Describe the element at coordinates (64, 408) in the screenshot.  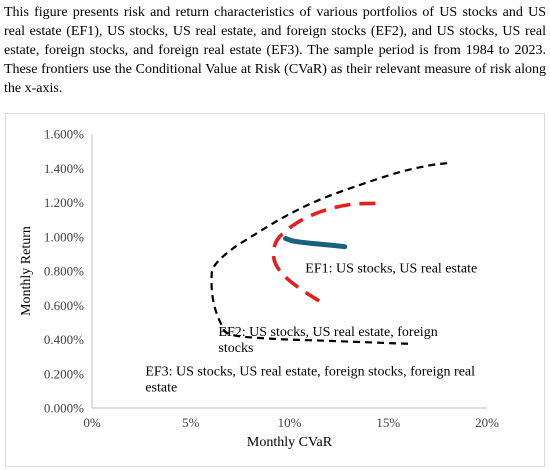
I see `y-tick-label: 0.000%` at that location.